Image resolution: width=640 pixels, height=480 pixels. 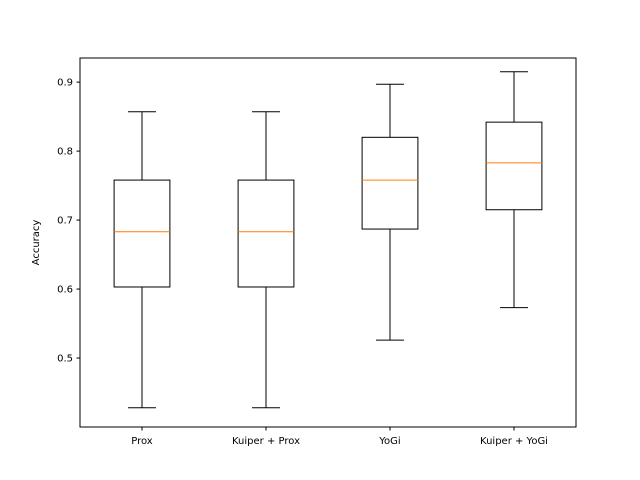 What do you see at coordinates (266, 441) in the screenshot?
I see `x-tick-label: Kuiper + Prox` at bounding box center [266, 441].